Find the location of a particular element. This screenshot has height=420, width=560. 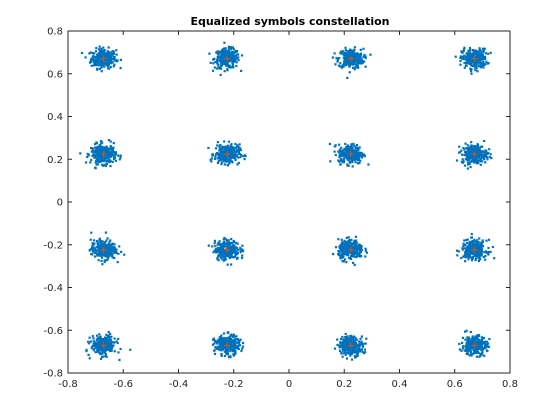

ideal-symbol-marker is located at coordinates (474, 249).